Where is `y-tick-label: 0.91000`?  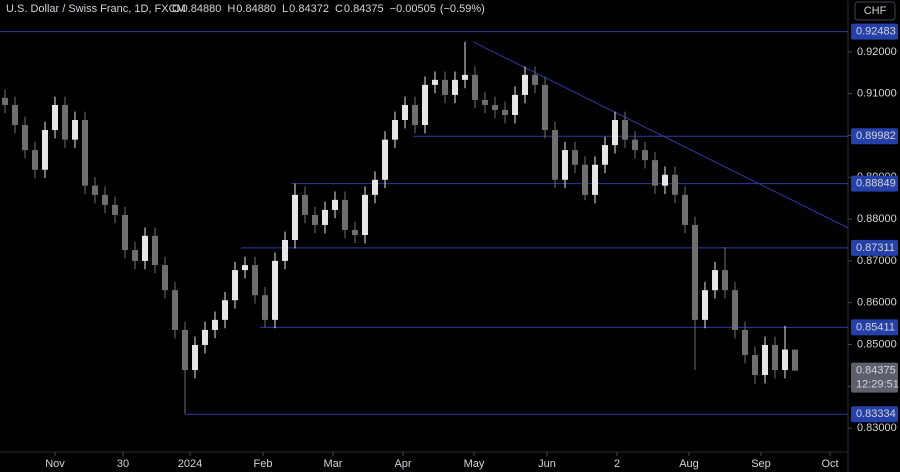
y-tick-label: 0.91000 is located at coordinates (877, 94).